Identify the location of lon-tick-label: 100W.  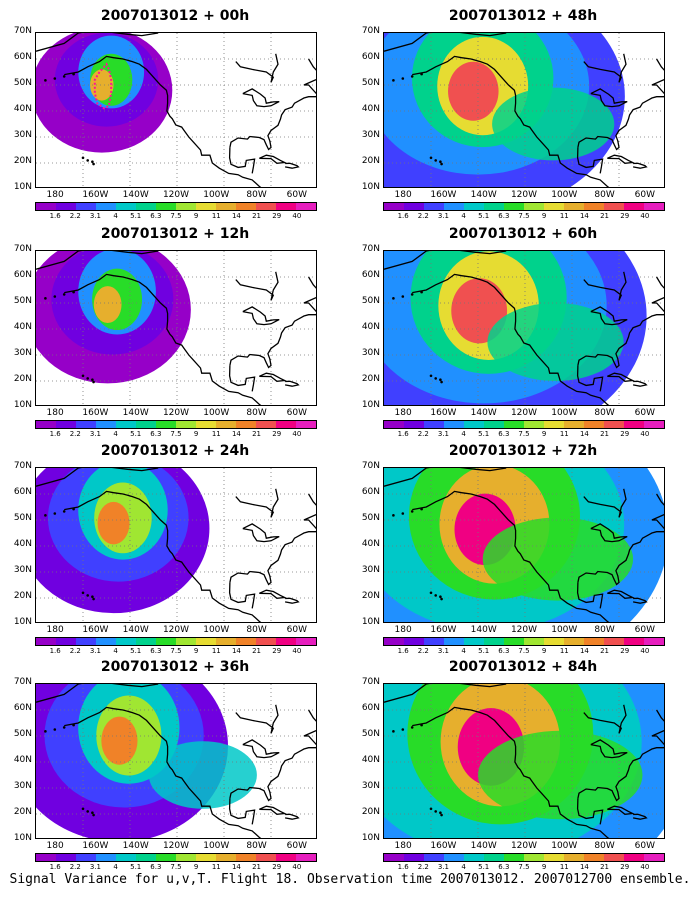
(216, 846).